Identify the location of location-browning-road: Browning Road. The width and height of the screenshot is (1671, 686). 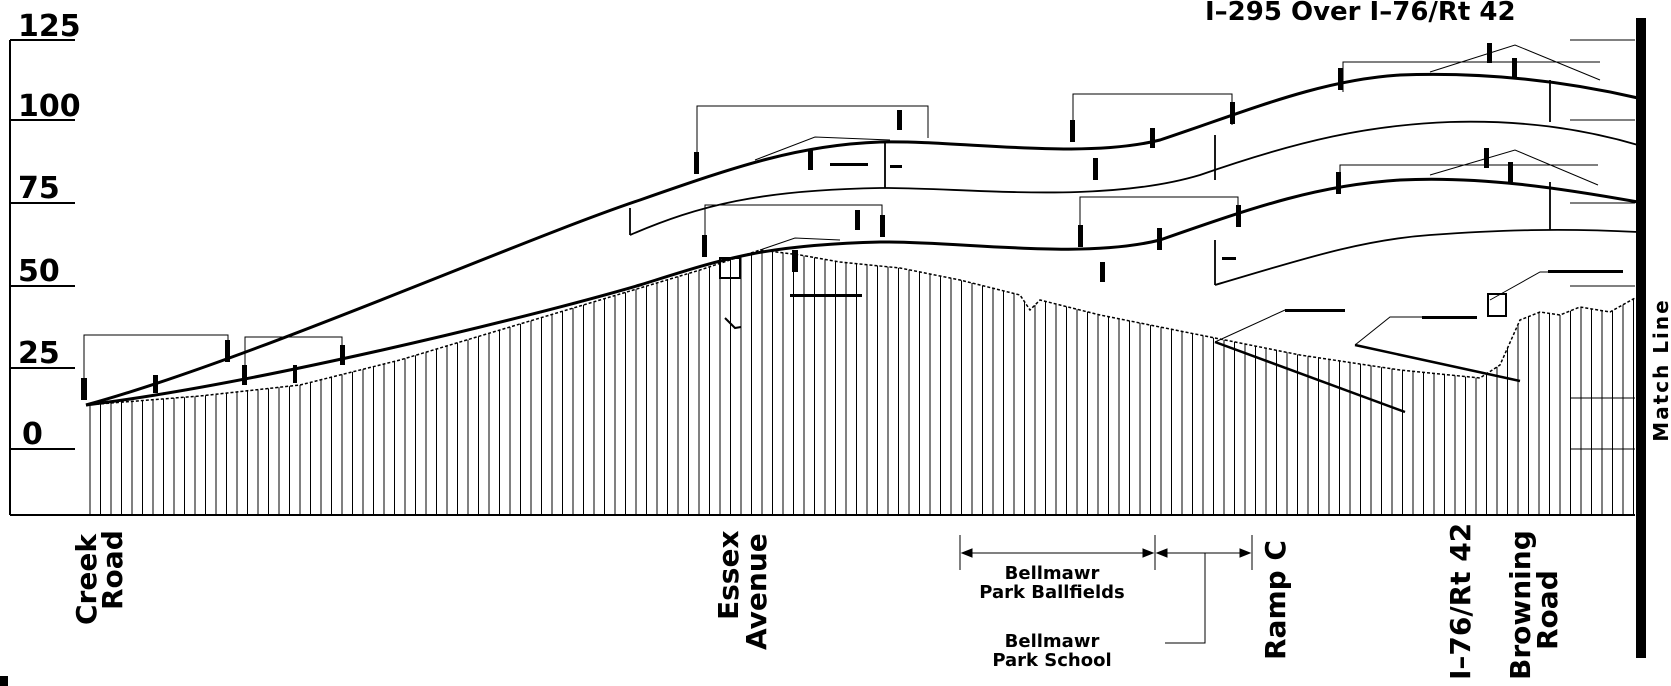
(1534, 605).